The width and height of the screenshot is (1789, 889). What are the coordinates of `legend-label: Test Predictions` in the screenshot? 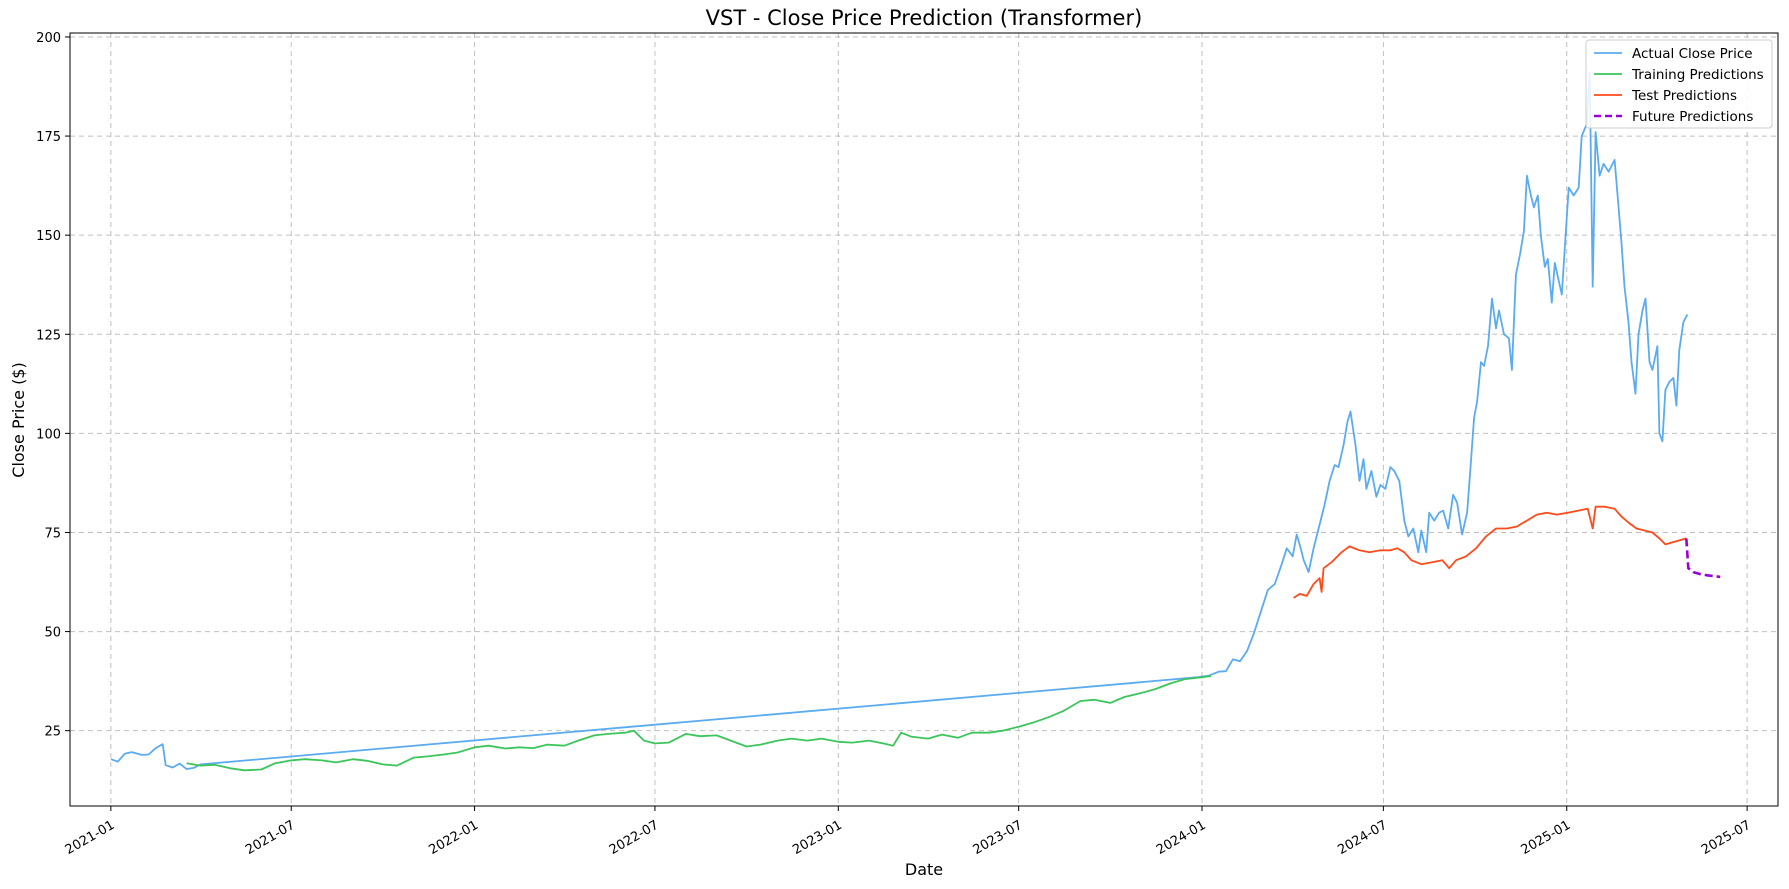 It's located at (1684, 96).